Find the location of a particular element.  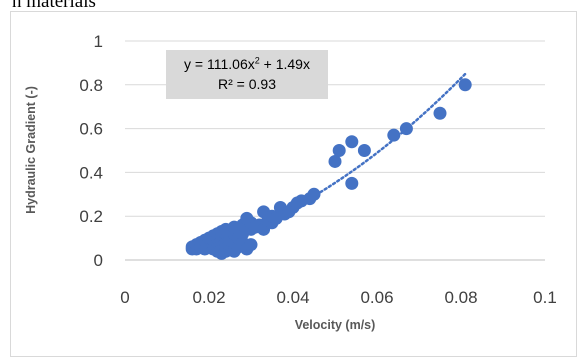

trendline-equation: y = 111.06x2 + 1.49x is located at coordinates (247, 63).